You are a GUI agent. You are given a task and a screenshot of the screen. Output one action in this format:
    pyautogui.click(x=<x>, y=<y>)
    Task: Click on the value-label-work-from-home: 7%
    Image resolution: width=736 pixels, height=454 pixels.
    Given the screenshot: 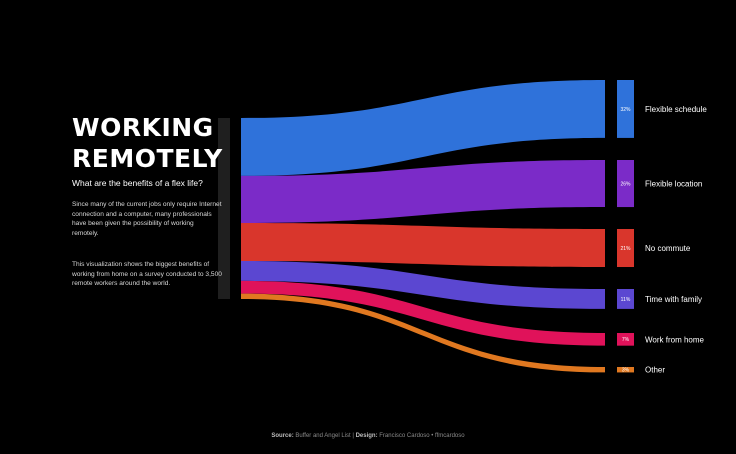 What is the action you would take?
    pyautogui.click(x=626, y=340)
    